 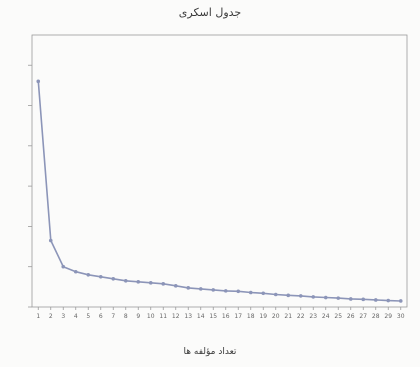 What do you see at coordinates (313, 316) in the screenshot?
I see `x-tick-label: 23` at bounding box center [313, 316].